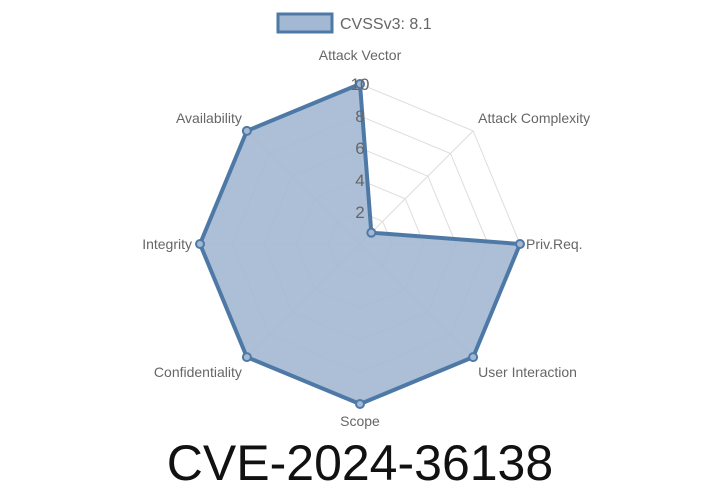 This screenshot has width=720, height=504. I want to click on r-tick-label: 10, so click(360, 84).